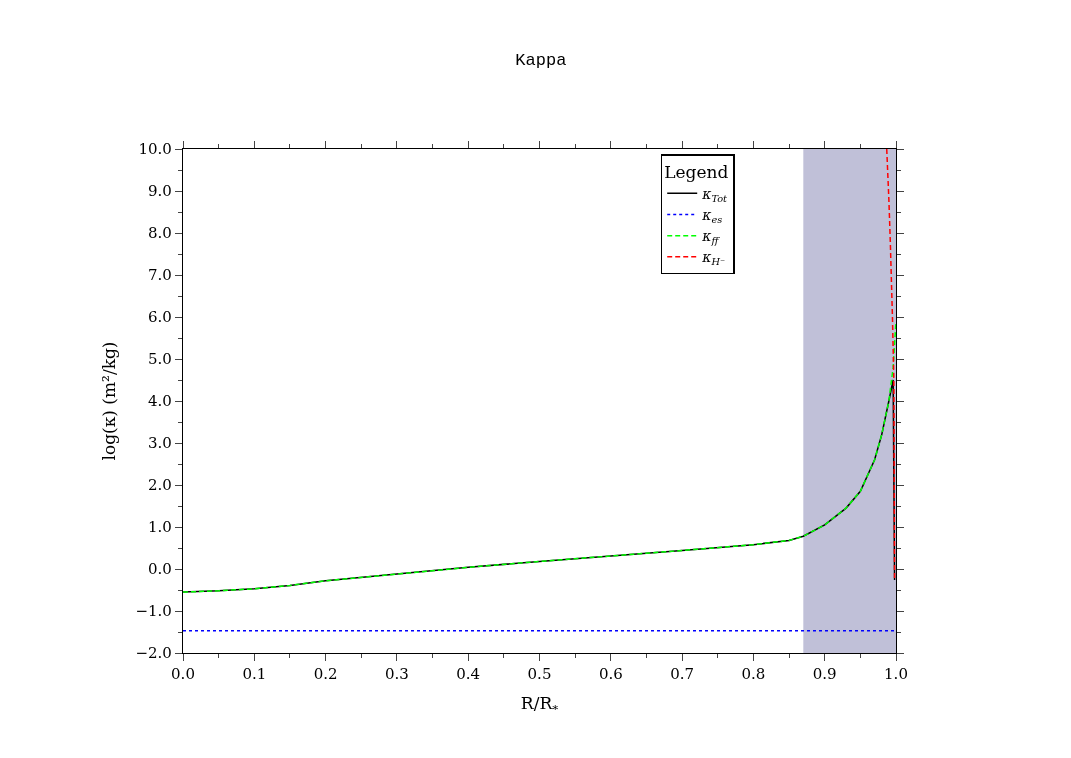 The width and height of the screenshot is (1071, 758). Describe the element at coordinates (160, 359) in the screenshot. I see `y-tick-label: 5.0` at that location.